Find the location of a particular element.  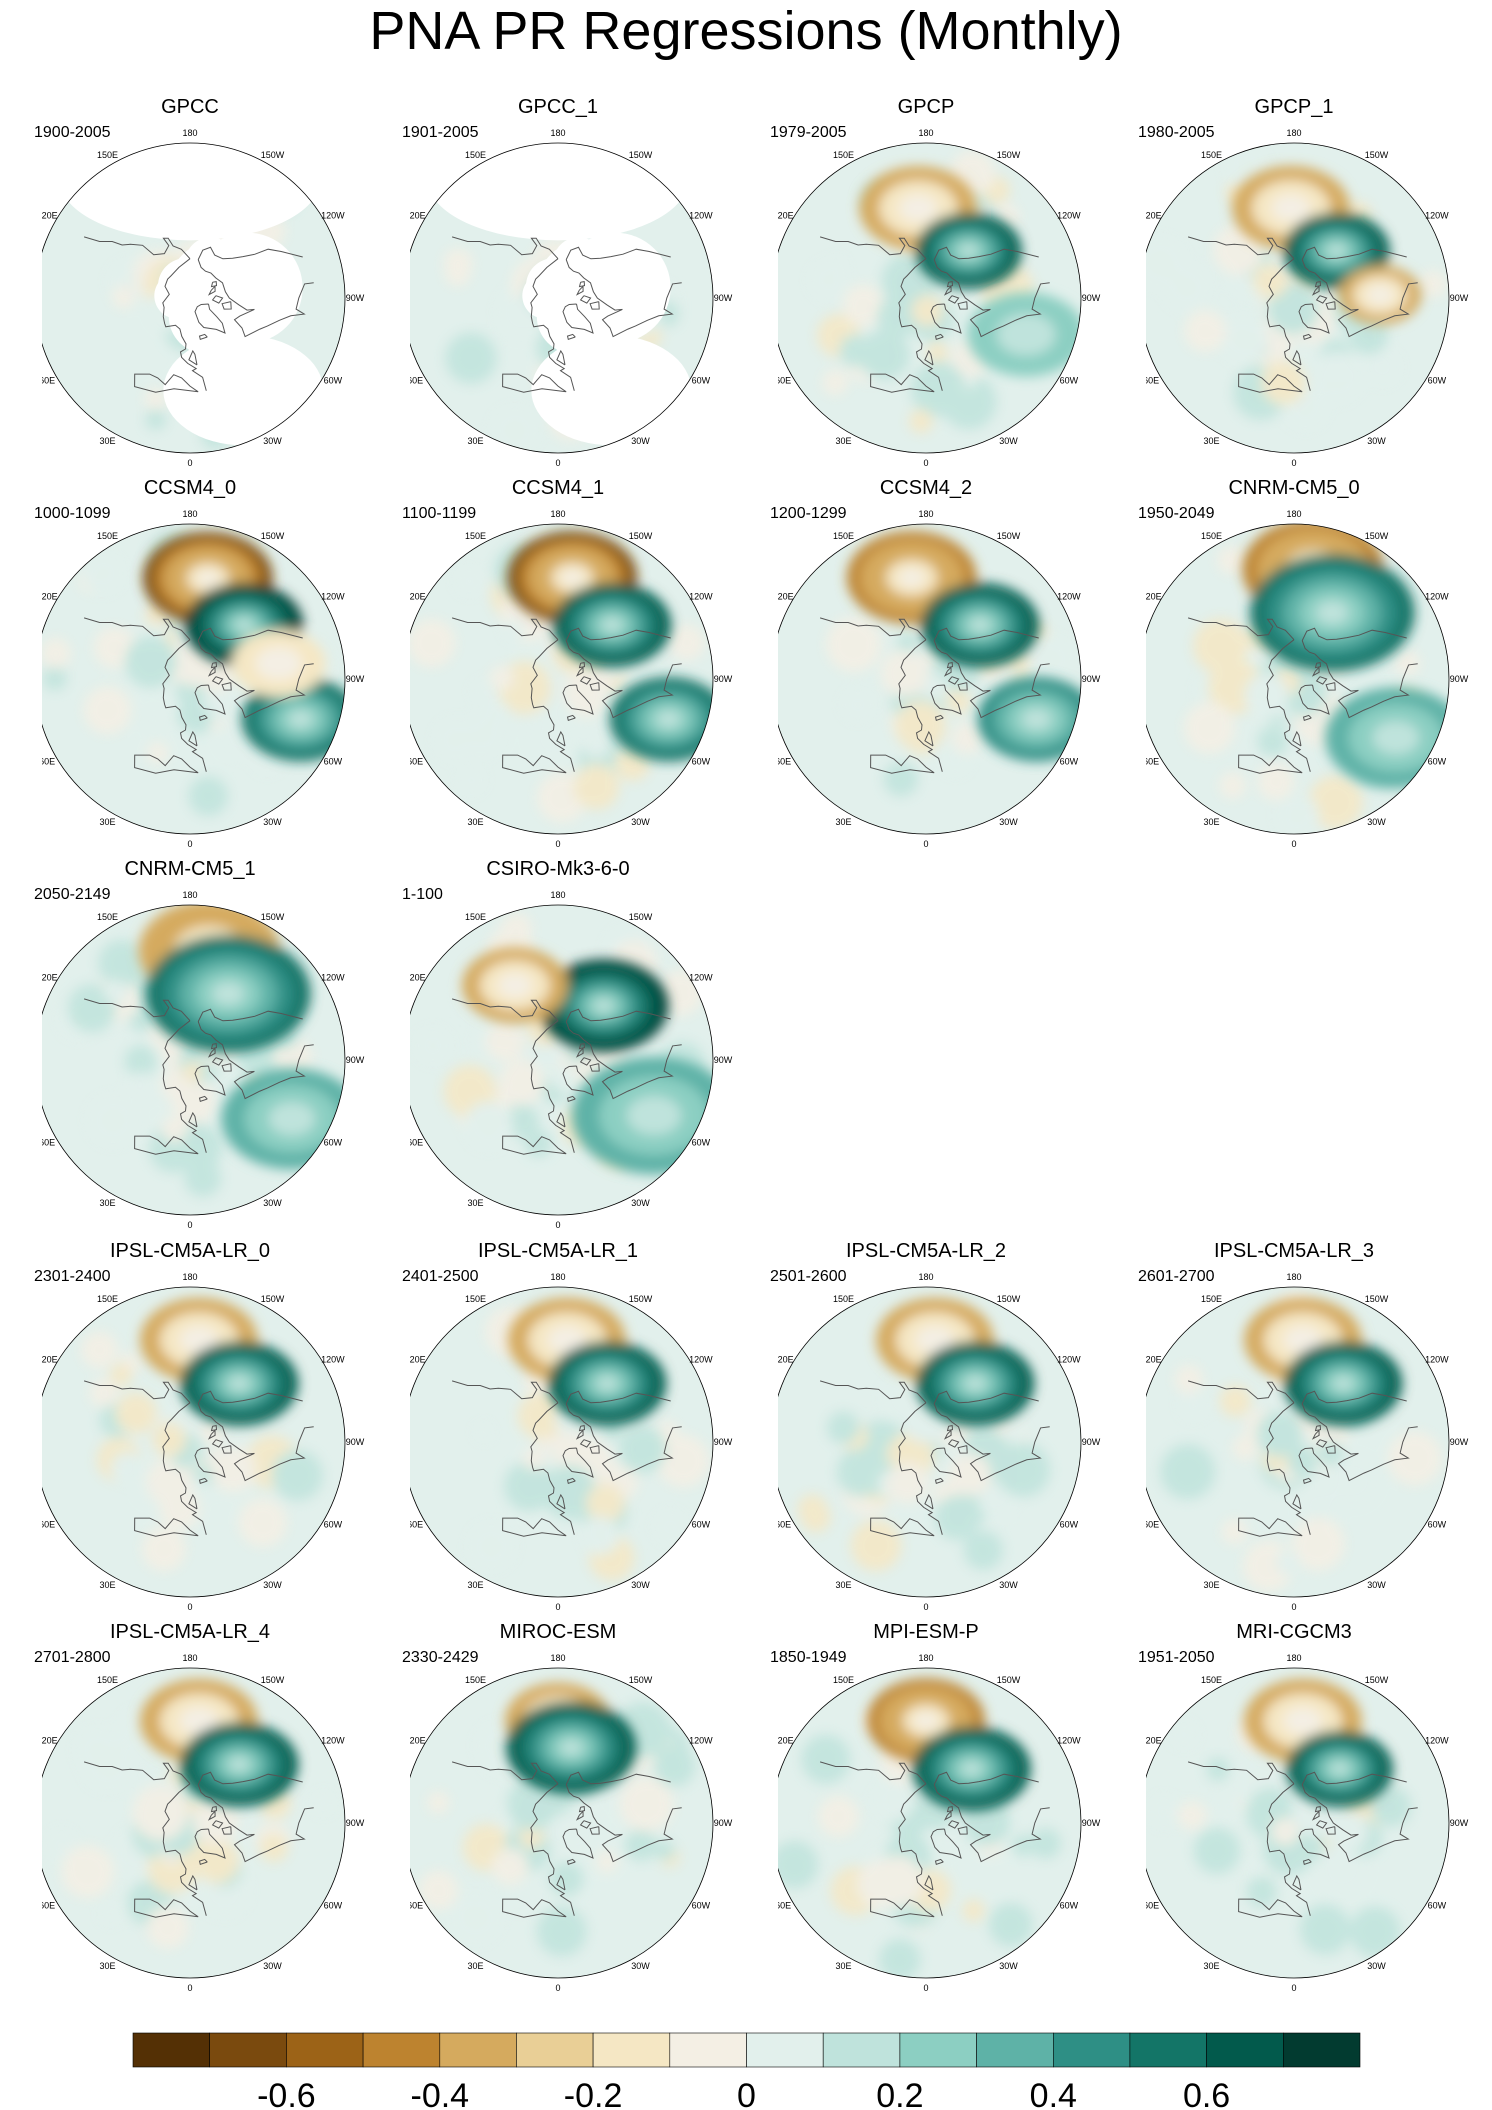

polar-map: 180150E120E90E60E30E030W60W90W120W150W is located at coordinates (571, 298).